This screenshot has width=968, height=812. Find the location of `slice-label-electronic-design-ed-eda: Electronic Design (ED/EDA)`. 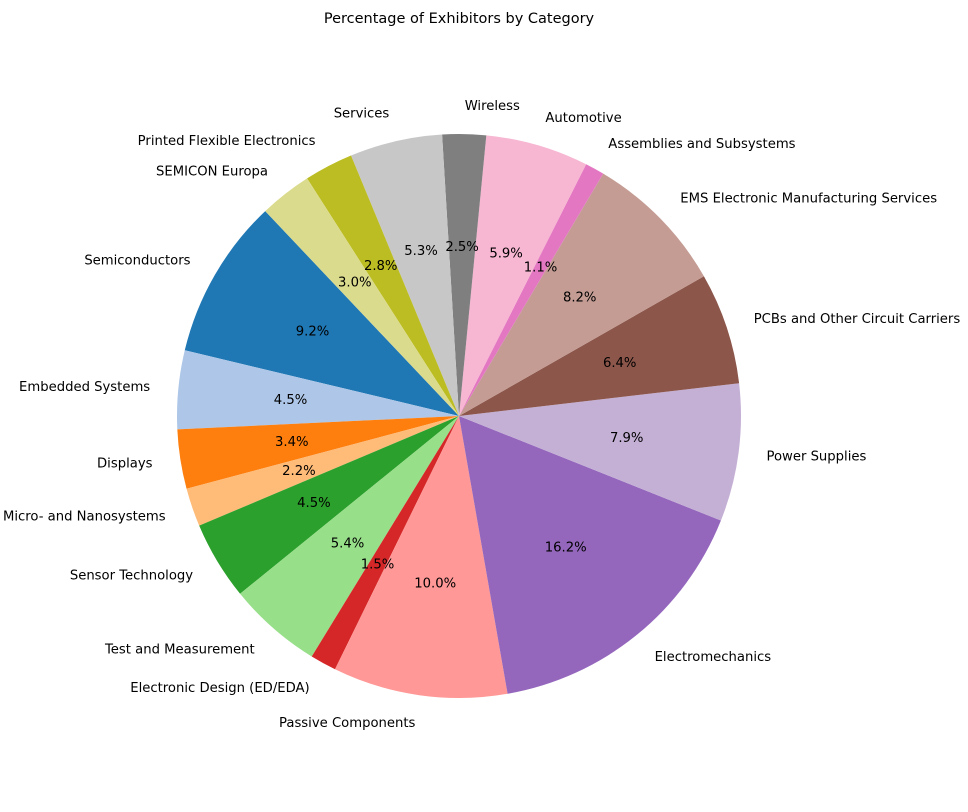

slice-label-electronic-design-ed-eda: Electronic Design (ED/EDA) is located at coordinates (219, 688).